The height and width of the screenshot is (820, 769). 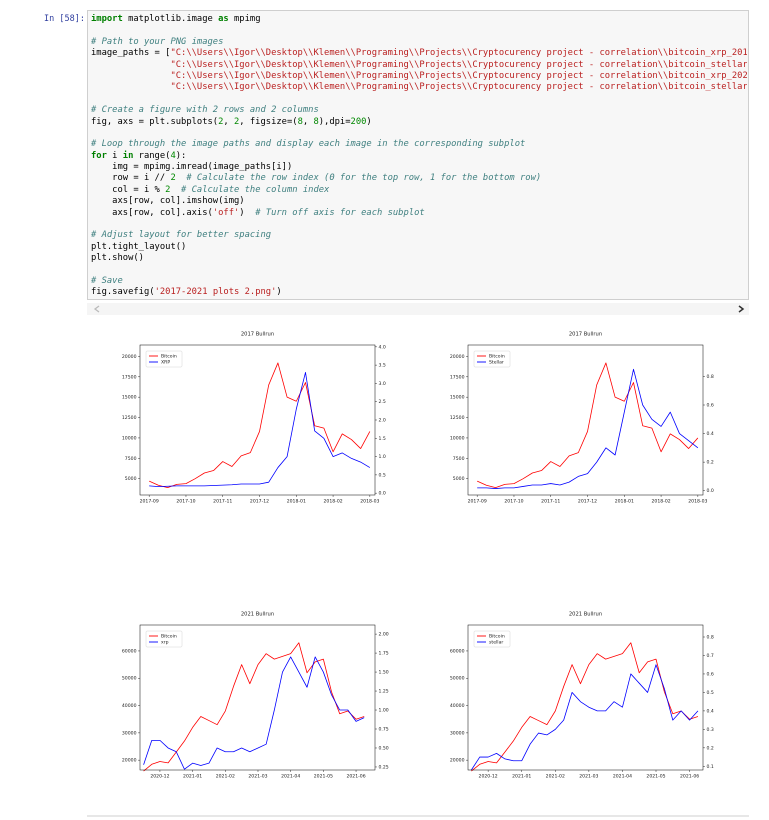 What do you see at coordinates (185, 502) in the screenshot?
I see `x-tick-label: 2017-10` at bounding box center [185, 502].